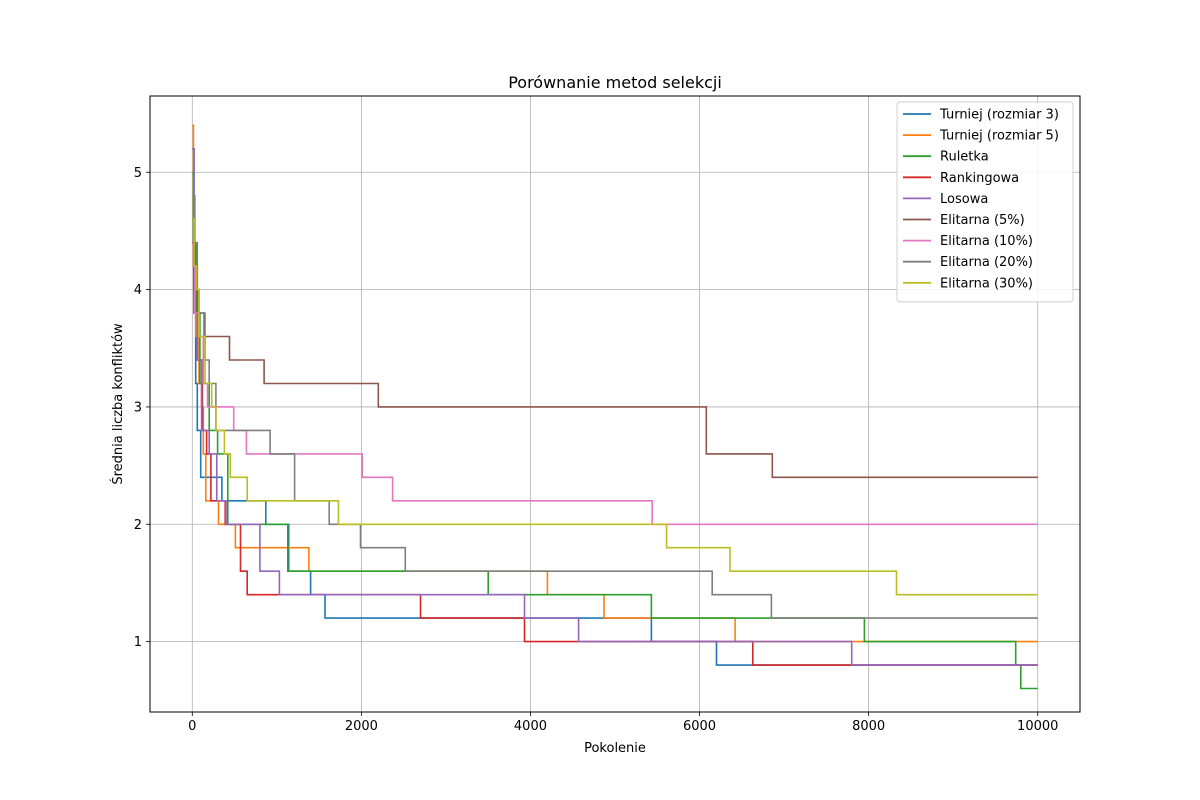 This screenshot has width=1200, height=800. What do you see at coordinates (138, 407) in the screenshot?
I see `y-tick-label: 3` at bounding box center [138, 407].